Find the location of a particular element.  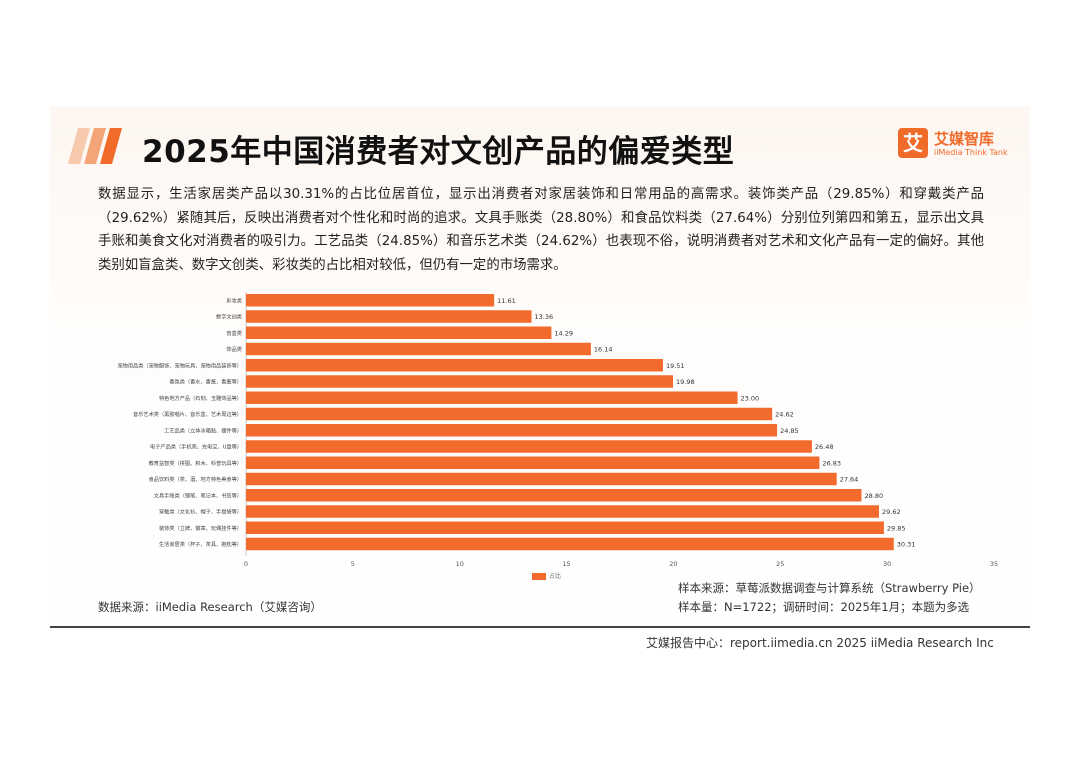

value-label: 11.61 is located at coordinates (506, 301).